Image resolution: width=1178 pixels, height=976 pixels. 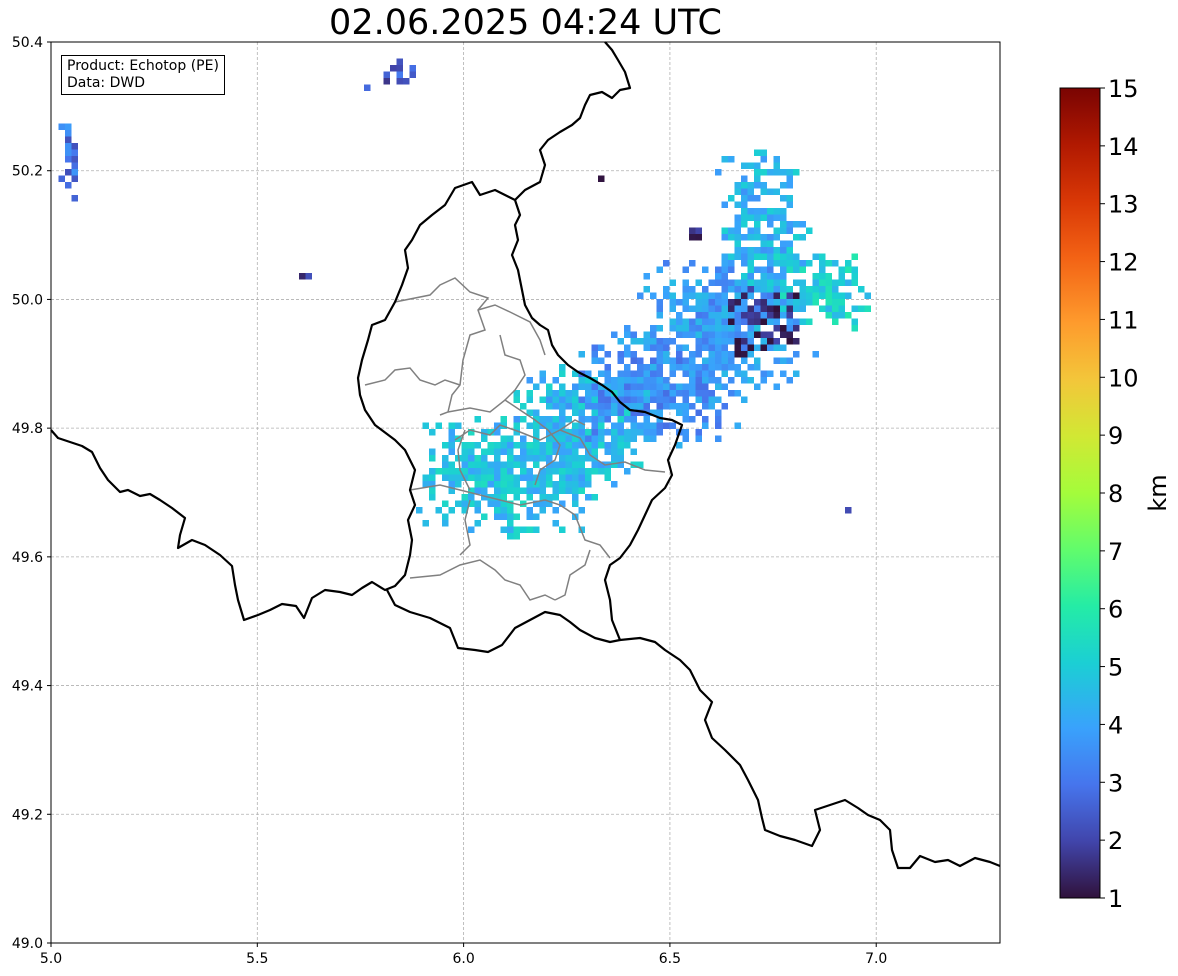 What do you see at coordinates (27, 43) in the screenshot?
I see `y-tick-label: 50.4` at bounding box center [27, 43].